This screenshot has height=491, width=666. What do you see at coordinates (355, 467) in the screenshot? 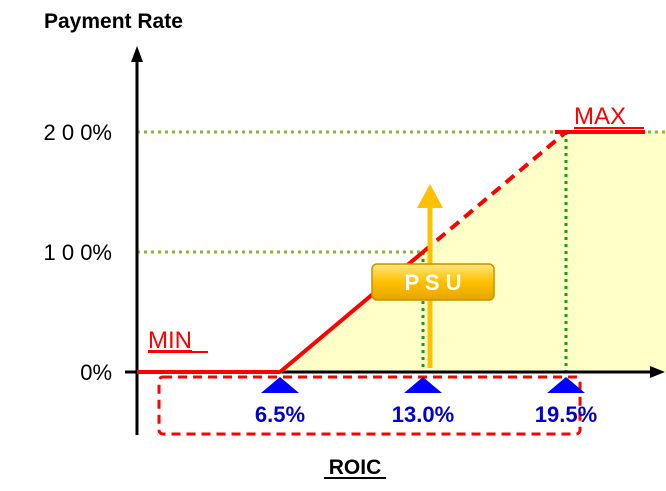
I see `x-axis-title: ROIC` at bounding box center [355, 467].